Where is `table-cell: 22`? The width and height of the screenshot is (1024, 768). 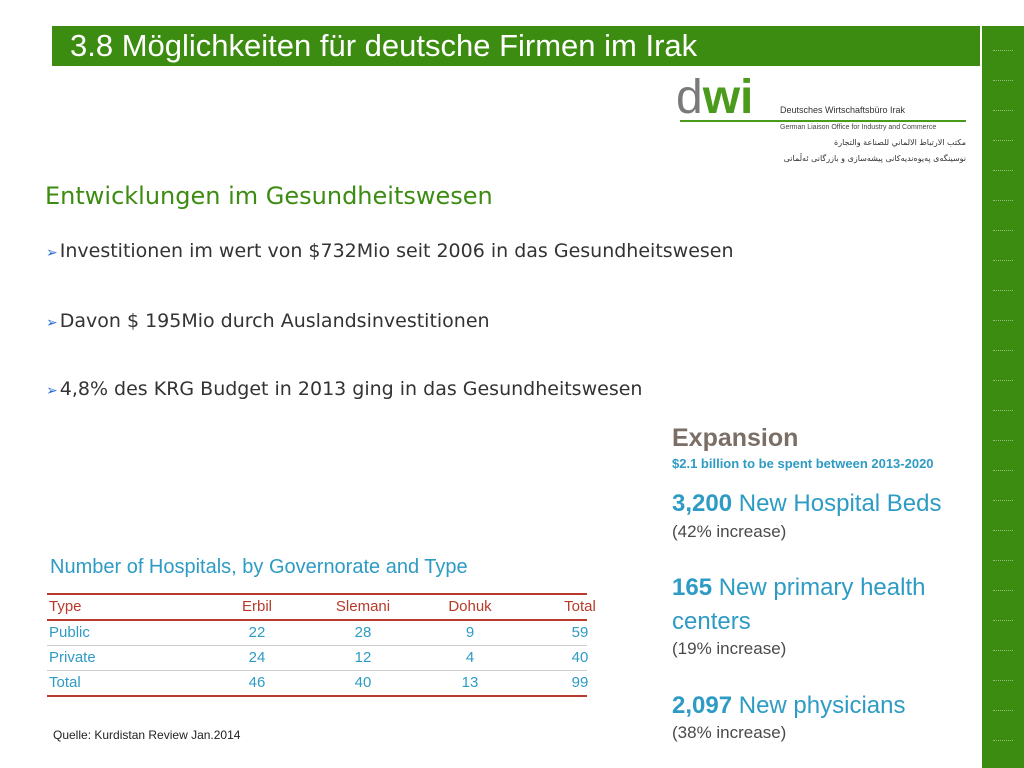 table-cell: 22 is located at coordinates (257, 632).